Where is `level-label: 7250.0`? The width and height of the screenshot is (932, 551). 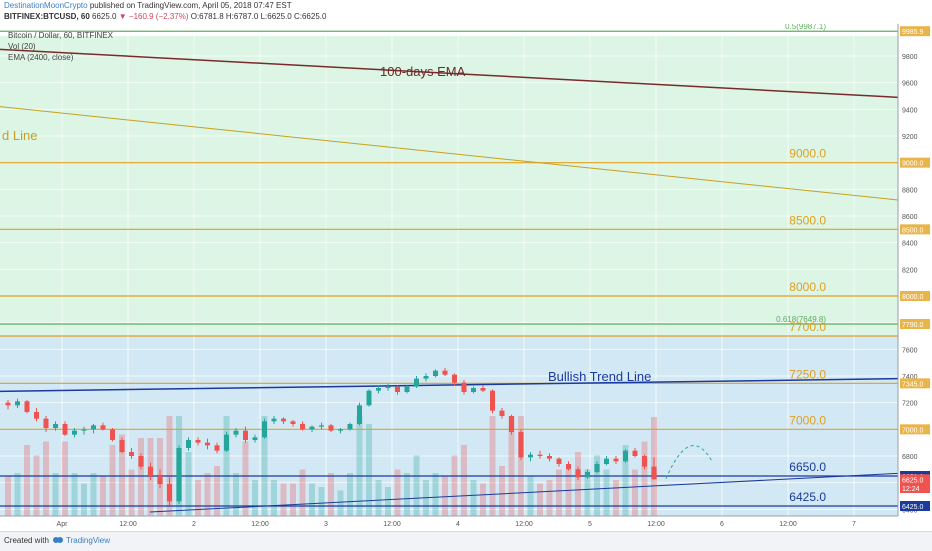 level-label: 7250.0 is located at coordinates (807, 374).